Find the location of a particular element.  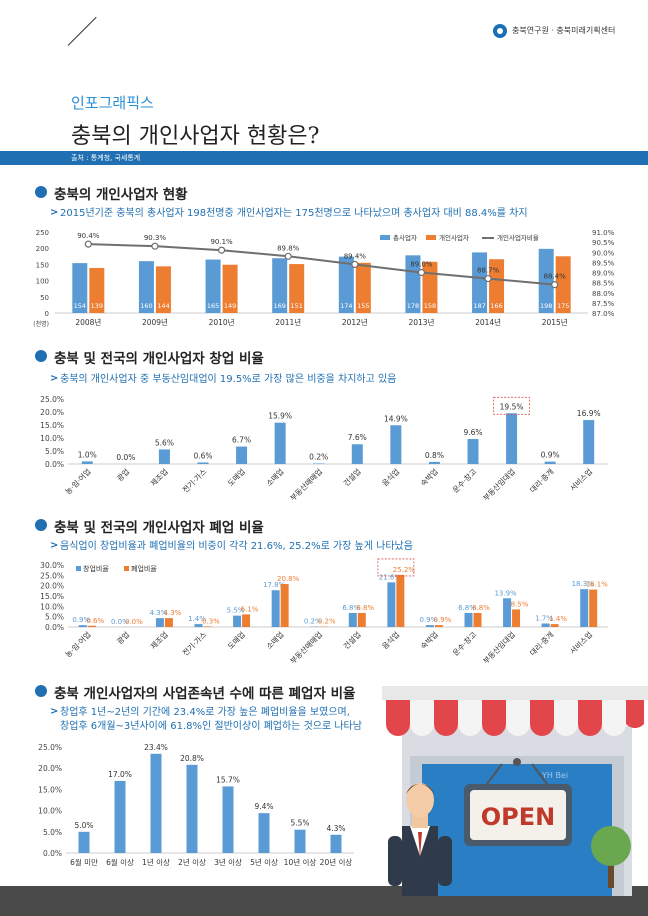

ratio-label: 90.4% is located at coordinates (88, 236).